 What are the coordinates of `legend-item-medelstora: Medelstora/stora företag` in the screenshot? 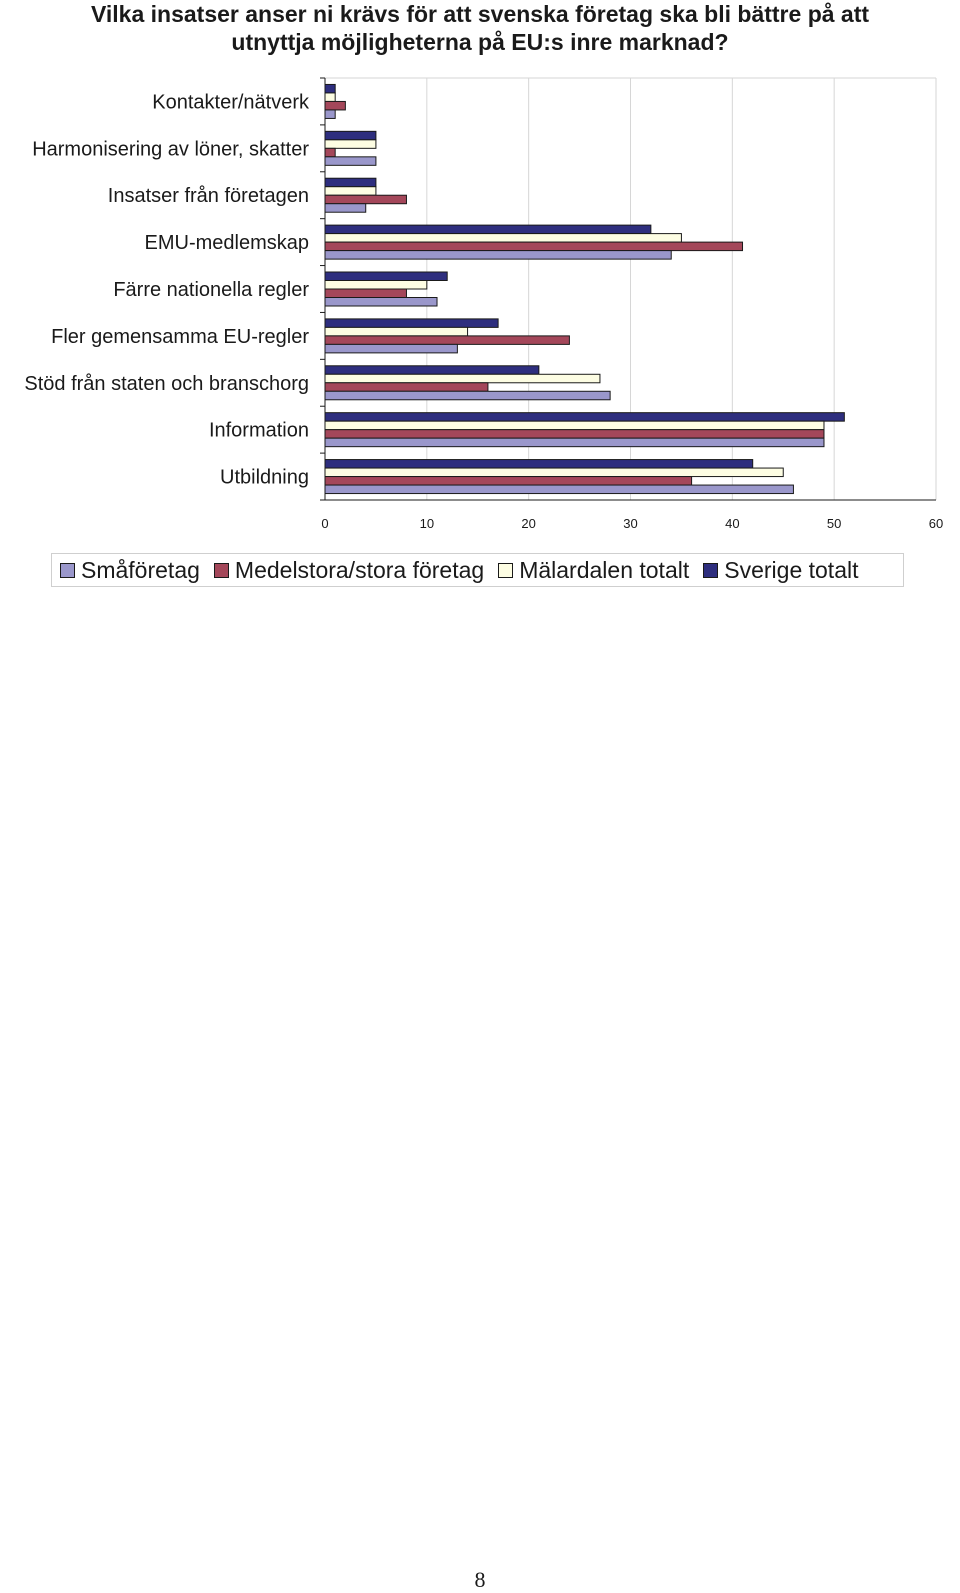 It's located at (349, 570).